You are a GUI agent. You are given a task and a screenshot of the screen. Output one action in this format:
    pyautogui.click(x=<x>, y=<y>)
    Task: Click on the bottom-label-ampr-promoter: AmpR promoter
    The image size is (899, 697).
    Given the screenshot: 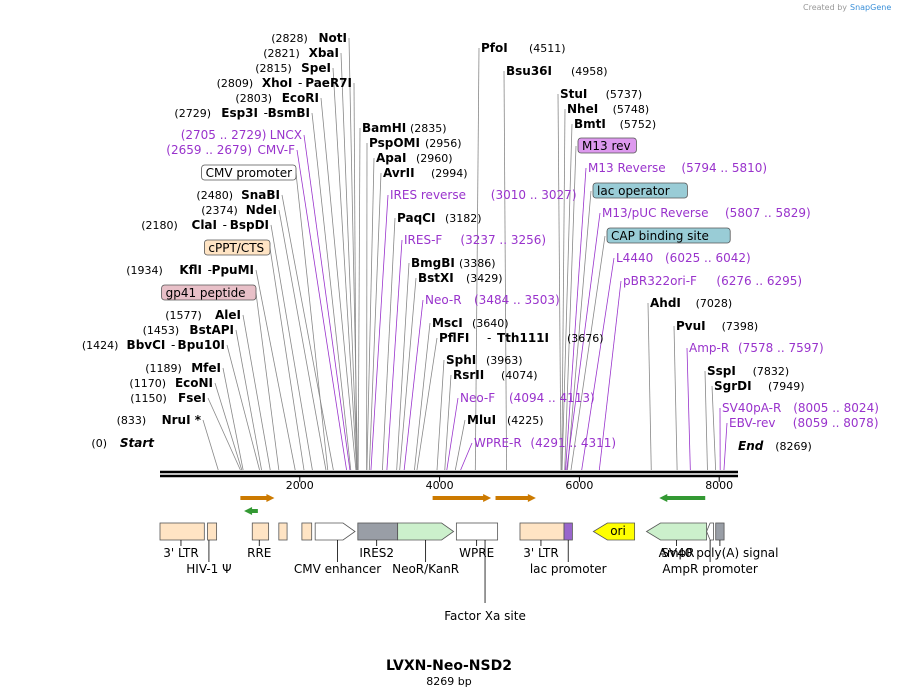 What is the action you would take?
    pyautogui.click(x=710, y=558)
    